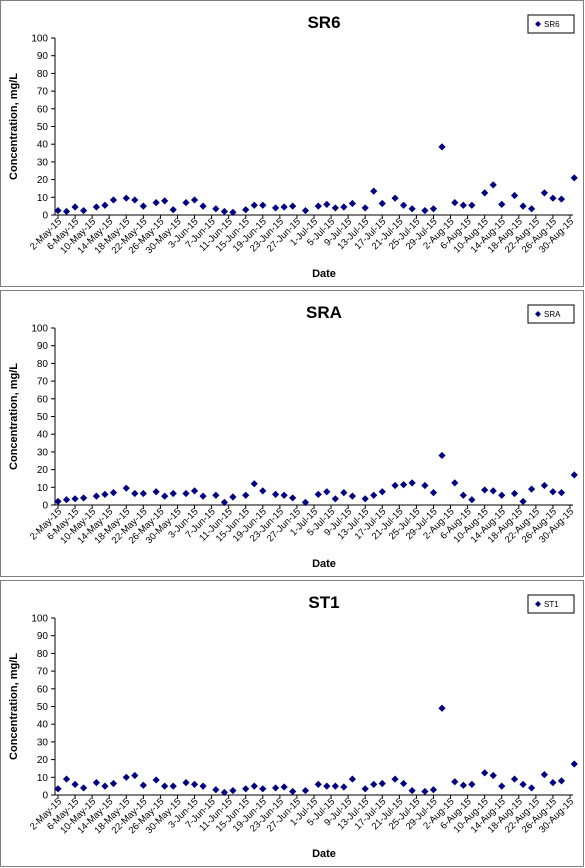 The width and height of the screenshot is (585, 868). I want to click on legend-box, so click(551, 604).